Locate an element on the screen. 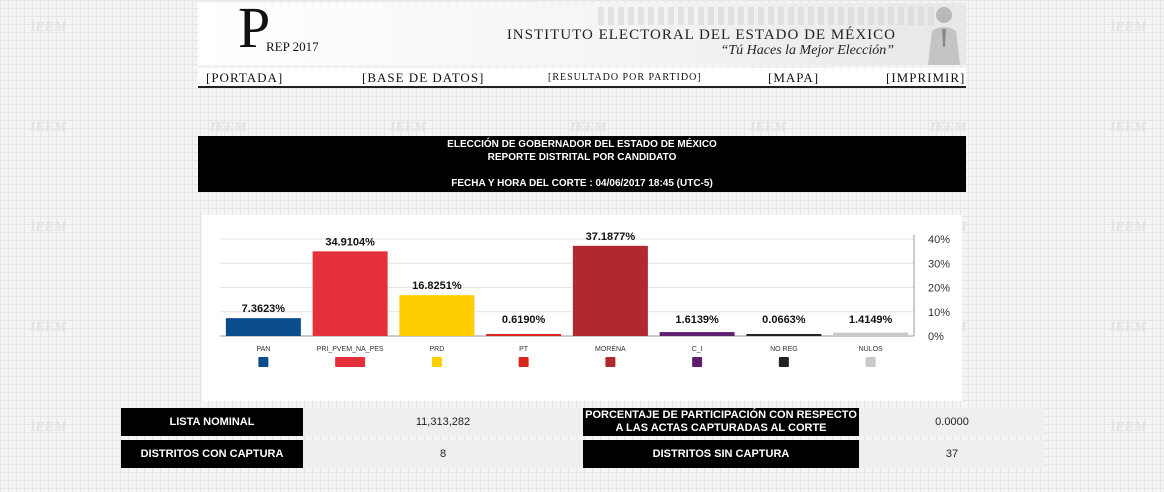 The height and width of the screenshot is (492, 1164). participacion-label-line: PORCENTAJE DE PARTICIPACIÓN CON RESPECTO is located at coordinates (721, 415).